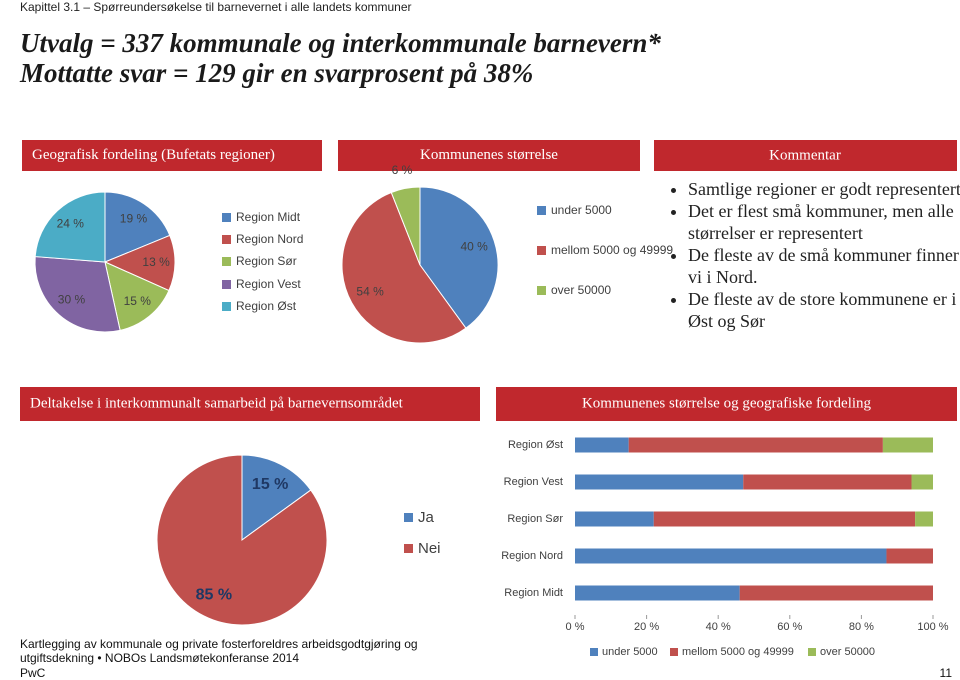  I want to click on legend-label: Region Vest, so click(268, 284).